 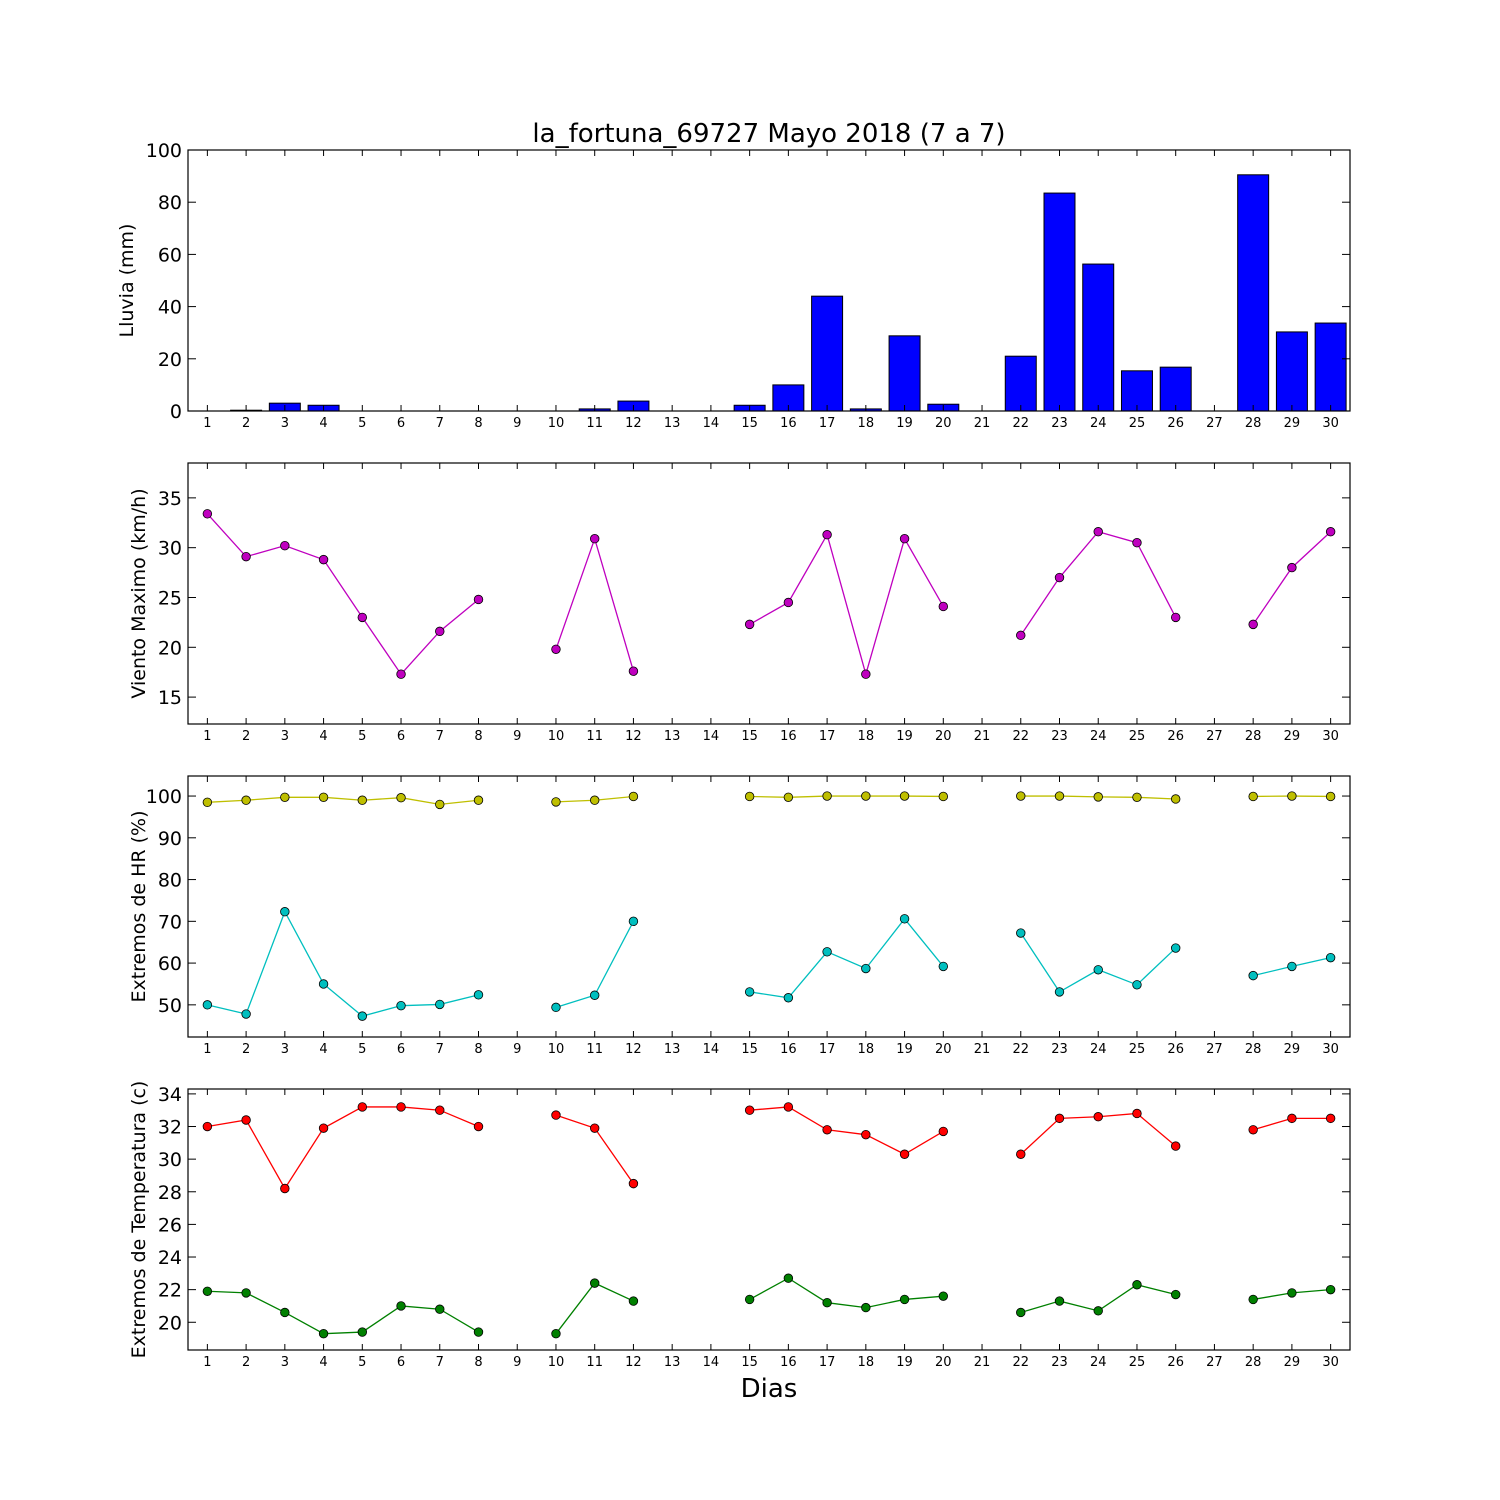 I want to click on hr-xtick-label-6: 6, so click(x=401, y=1049).